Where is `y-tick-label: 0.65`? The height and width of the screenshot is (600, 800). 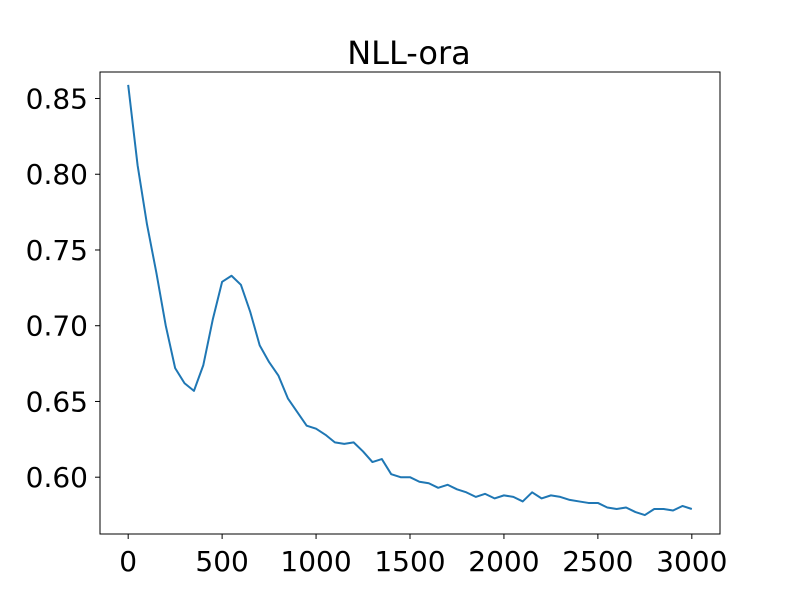 y-tick-label: 0.65 is located at coordinates (57, 401).